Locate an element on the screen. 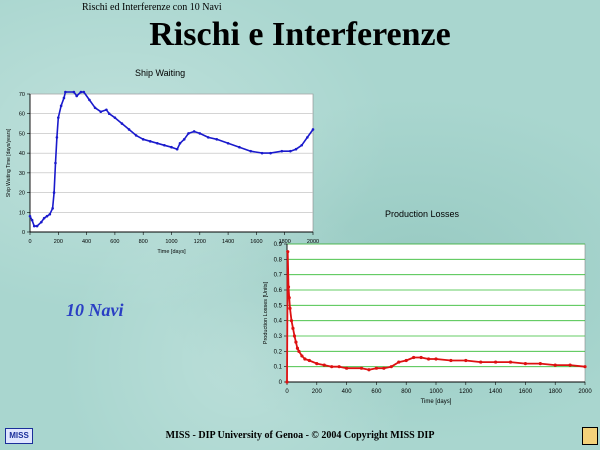 The height and width of the screenshot is (450, 600). x-tick-label: 1000 is located at coordinates (171, 242).